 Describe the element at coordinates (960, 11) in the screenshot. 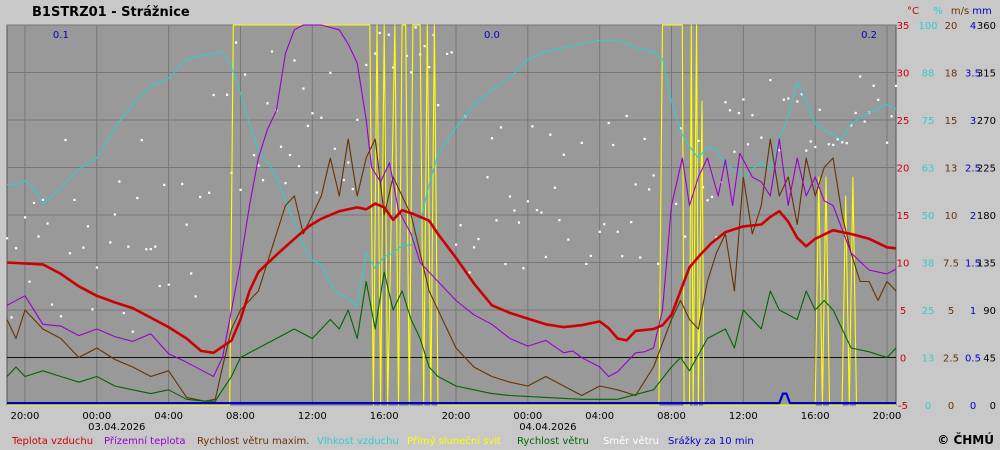

I see `unit-label: m/s` at that location.